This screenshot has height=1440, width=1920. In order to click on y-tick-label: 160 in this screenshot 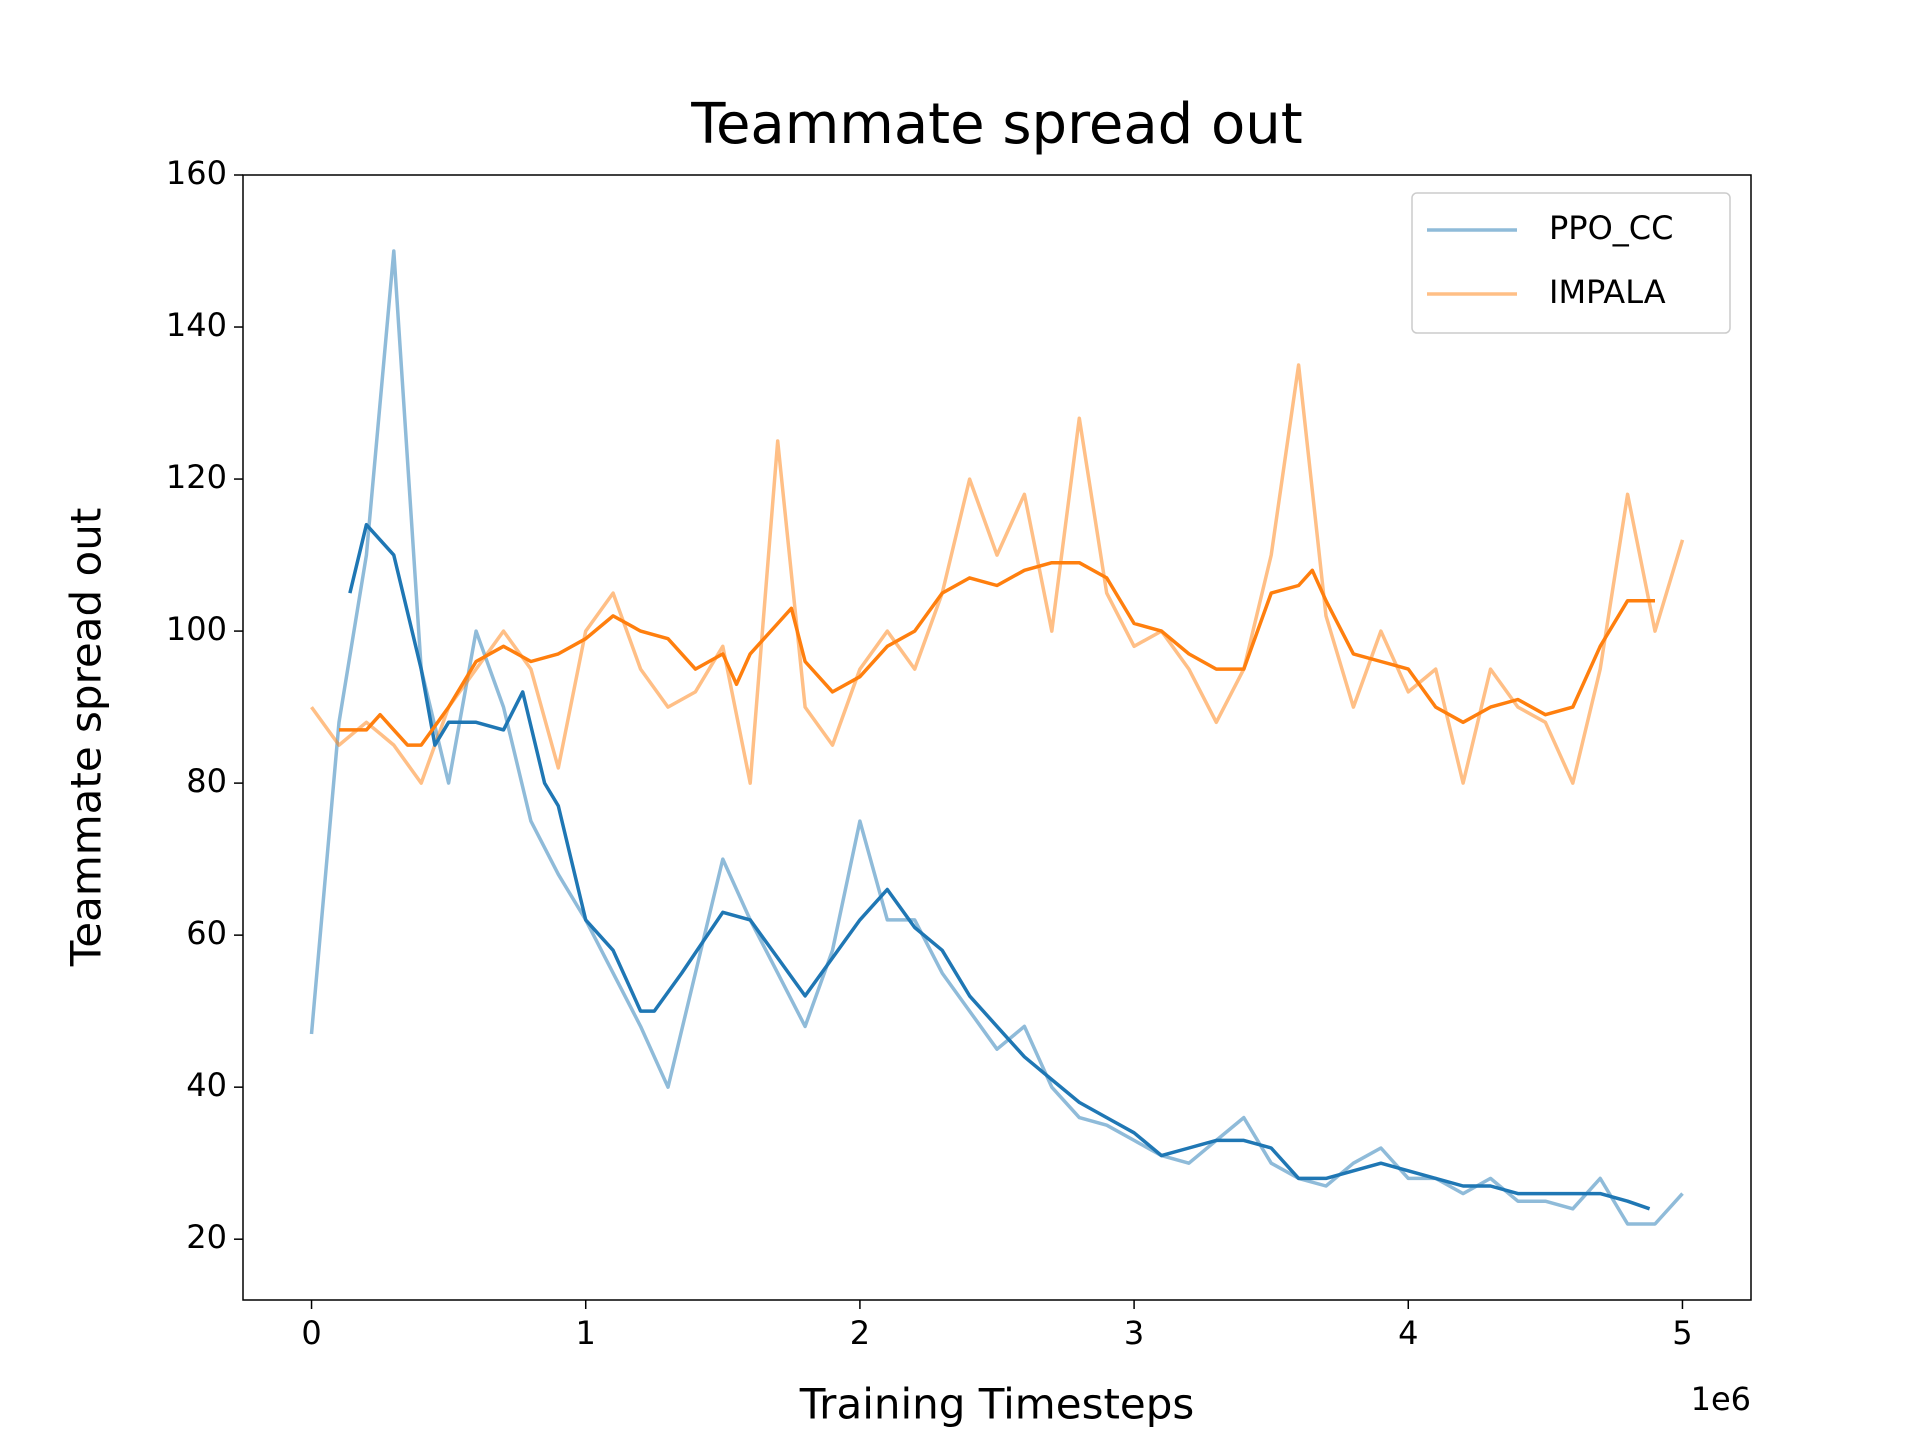, I will do `click(196, 173)`.